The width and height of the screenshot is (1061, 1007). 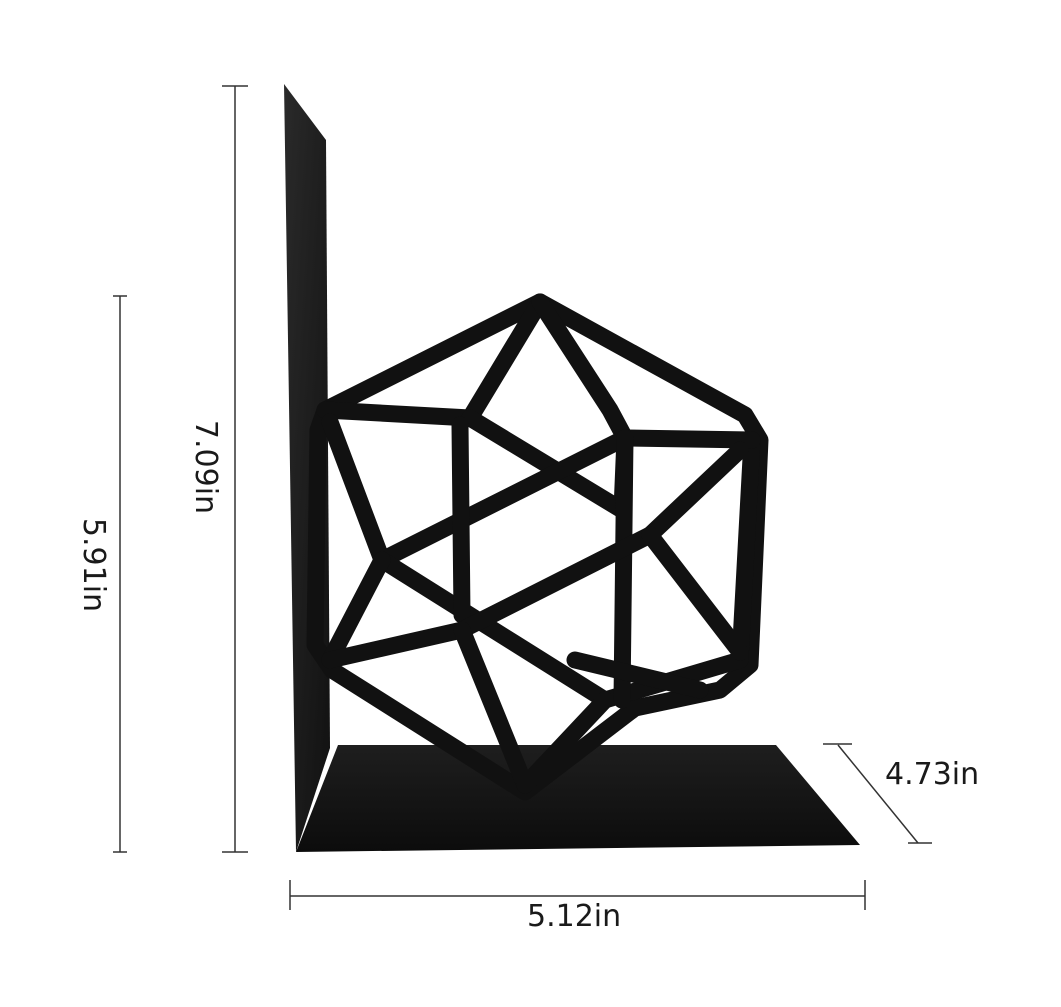 I want to click on width-label: 5.12in, so click(x=574, y=916).